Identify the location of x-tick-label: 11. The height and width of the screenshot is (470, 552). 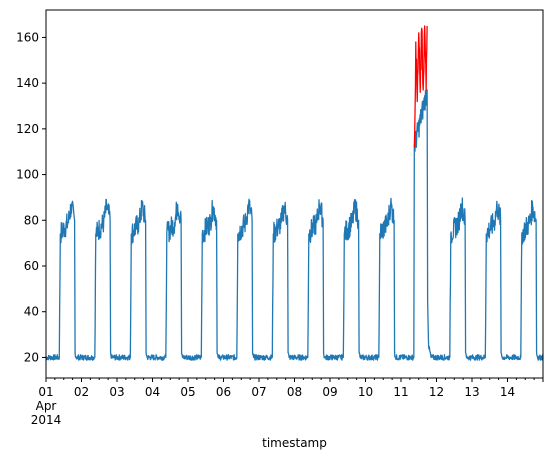
(400, 392).